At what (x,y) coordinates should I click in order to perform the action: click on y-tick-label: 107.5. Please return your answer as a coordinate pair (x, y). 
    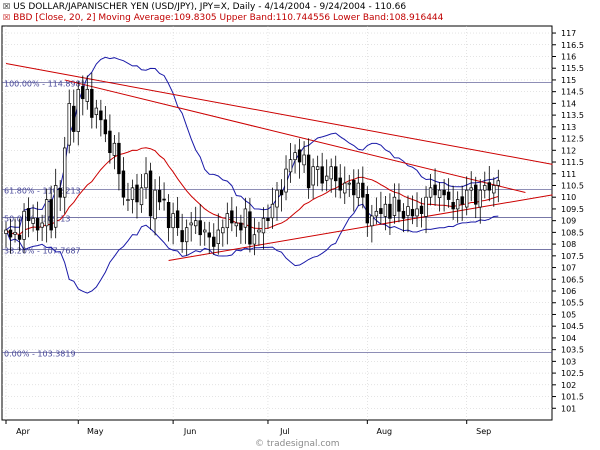
    Looking at the image, I should click on (572, 256).